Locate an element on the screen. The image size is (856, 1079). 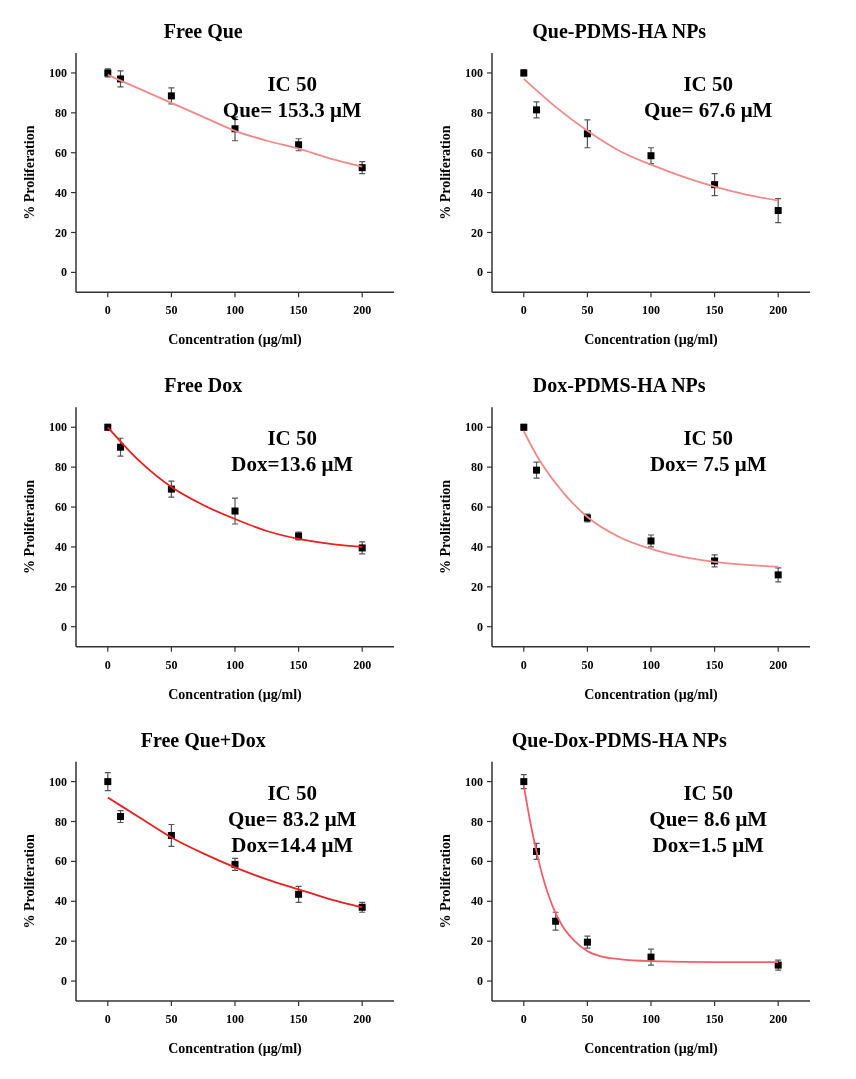
chart-title: Dox-PDMS-HA NPs is located at coordinates (619, 385).